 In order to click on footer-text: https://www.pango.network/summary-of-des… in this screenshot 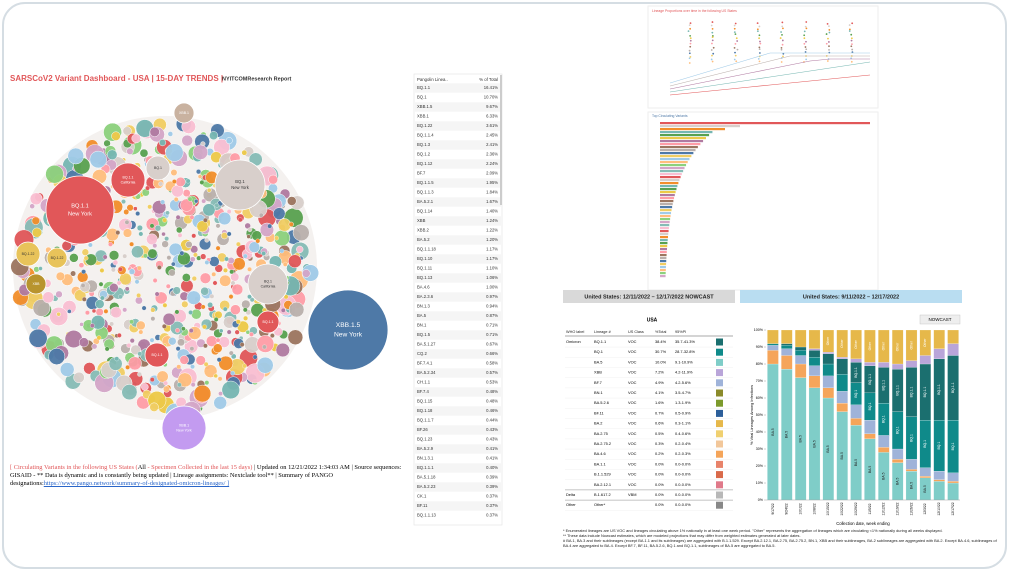, I will do `click(136, 483)`.